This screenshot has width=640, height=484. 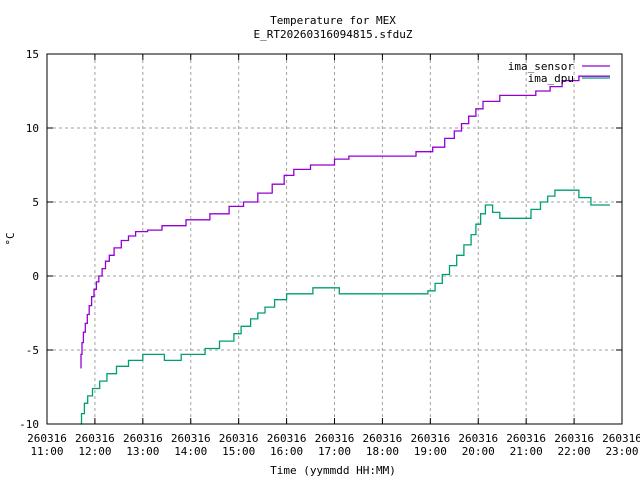 What do you see at coordinates (142, 451) in the screenshot?
I see `x-tick-label-time: 13:00` at bounding box center [142, 451].